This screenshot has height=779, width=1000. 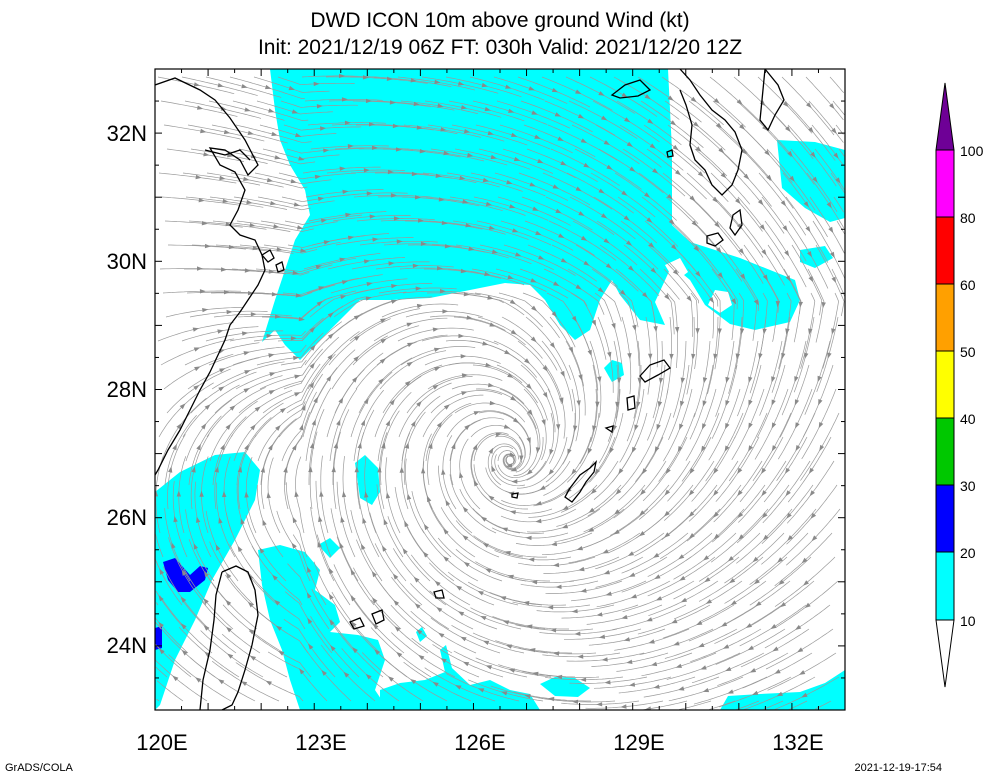 I want to click on okinawa-island, so click(x=581, y=481).